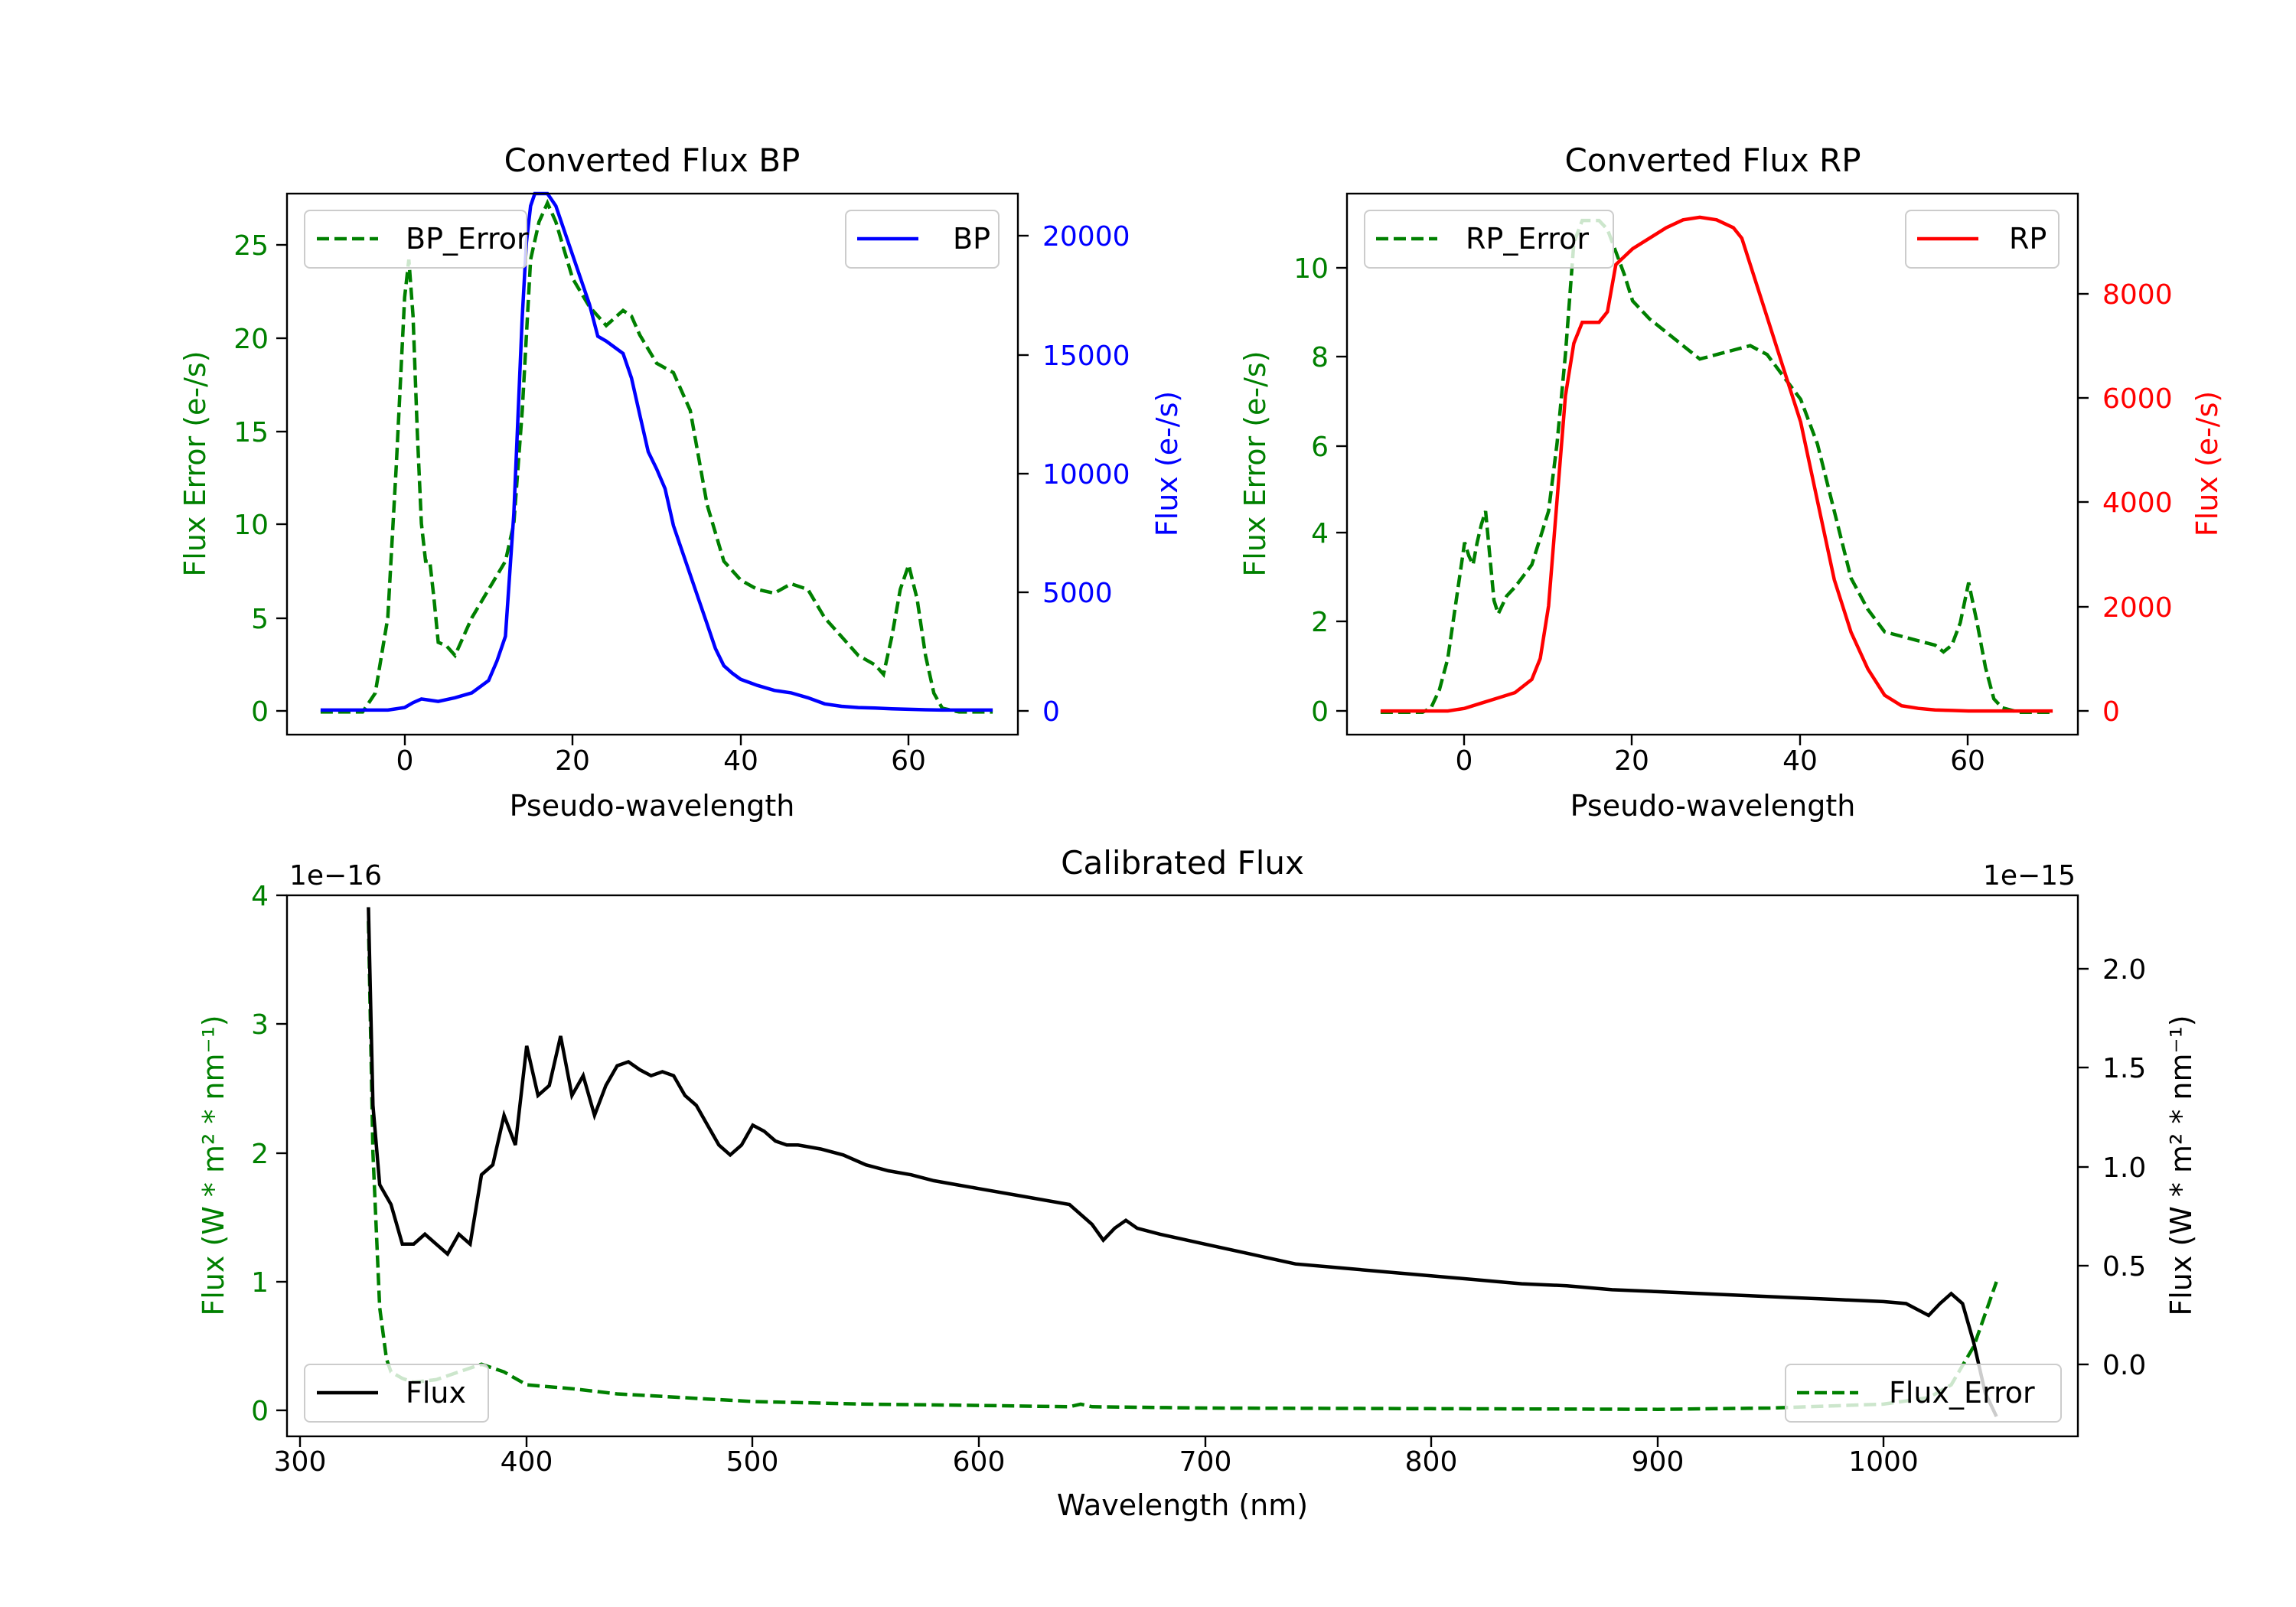 The image size is (2296, 1607). I want to click on x-tick-label: 400, so click(527, 1462).